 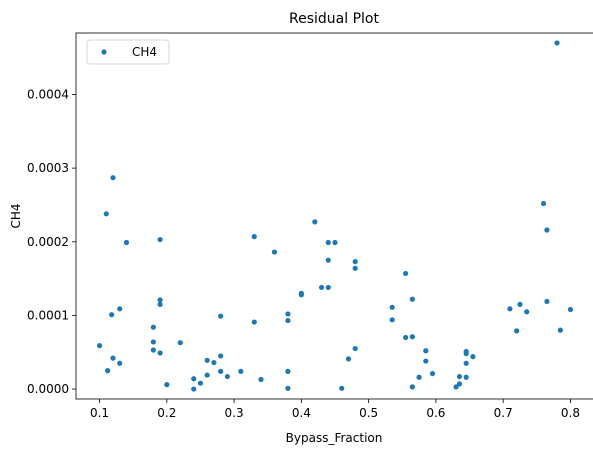 I want to click on y-tick-label: 0.0000, so click(x=48, y=389).